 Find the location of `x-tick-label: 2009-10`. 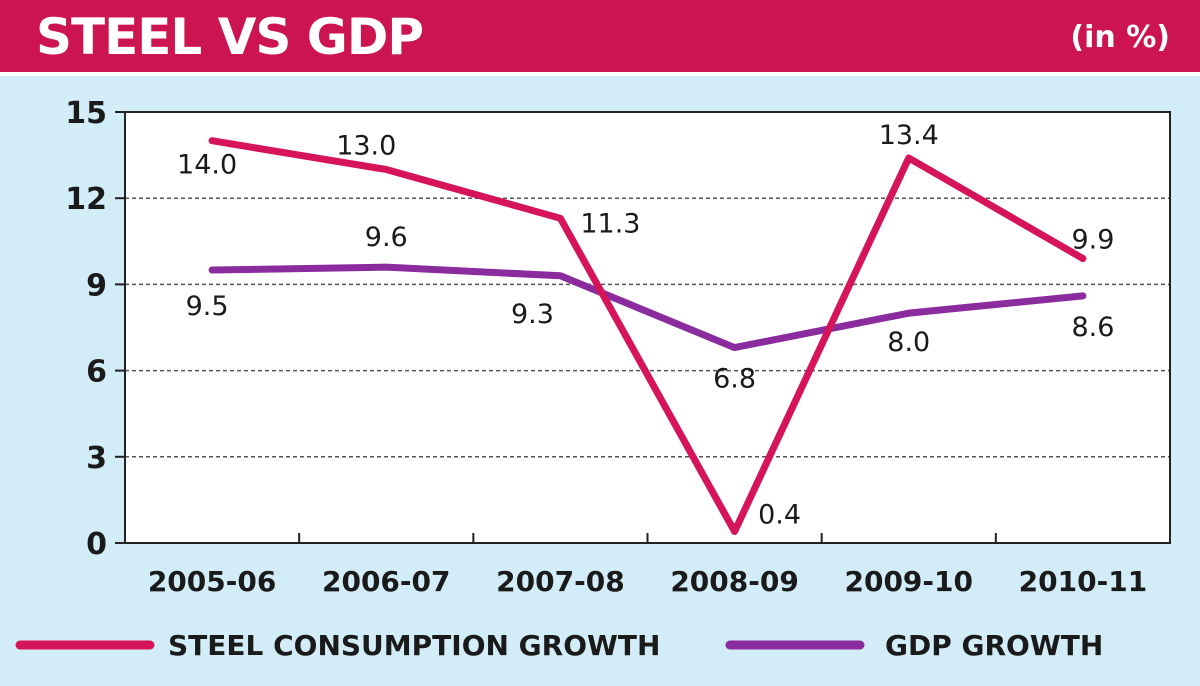

x-tick-label: 2009-10 is located at coordinates (908, 581).